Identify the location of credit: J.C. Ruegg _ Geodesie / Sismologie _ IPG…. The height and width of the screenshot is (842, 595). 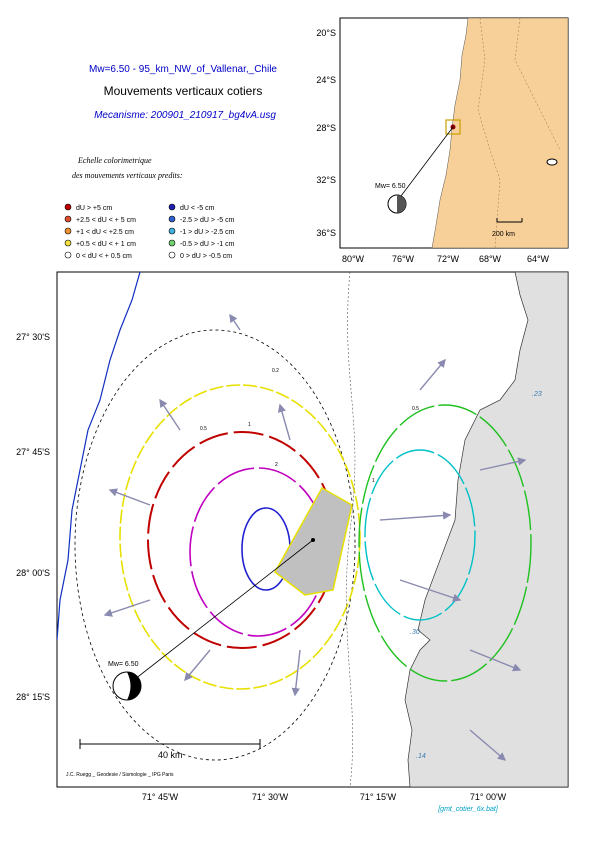
(120, 775).